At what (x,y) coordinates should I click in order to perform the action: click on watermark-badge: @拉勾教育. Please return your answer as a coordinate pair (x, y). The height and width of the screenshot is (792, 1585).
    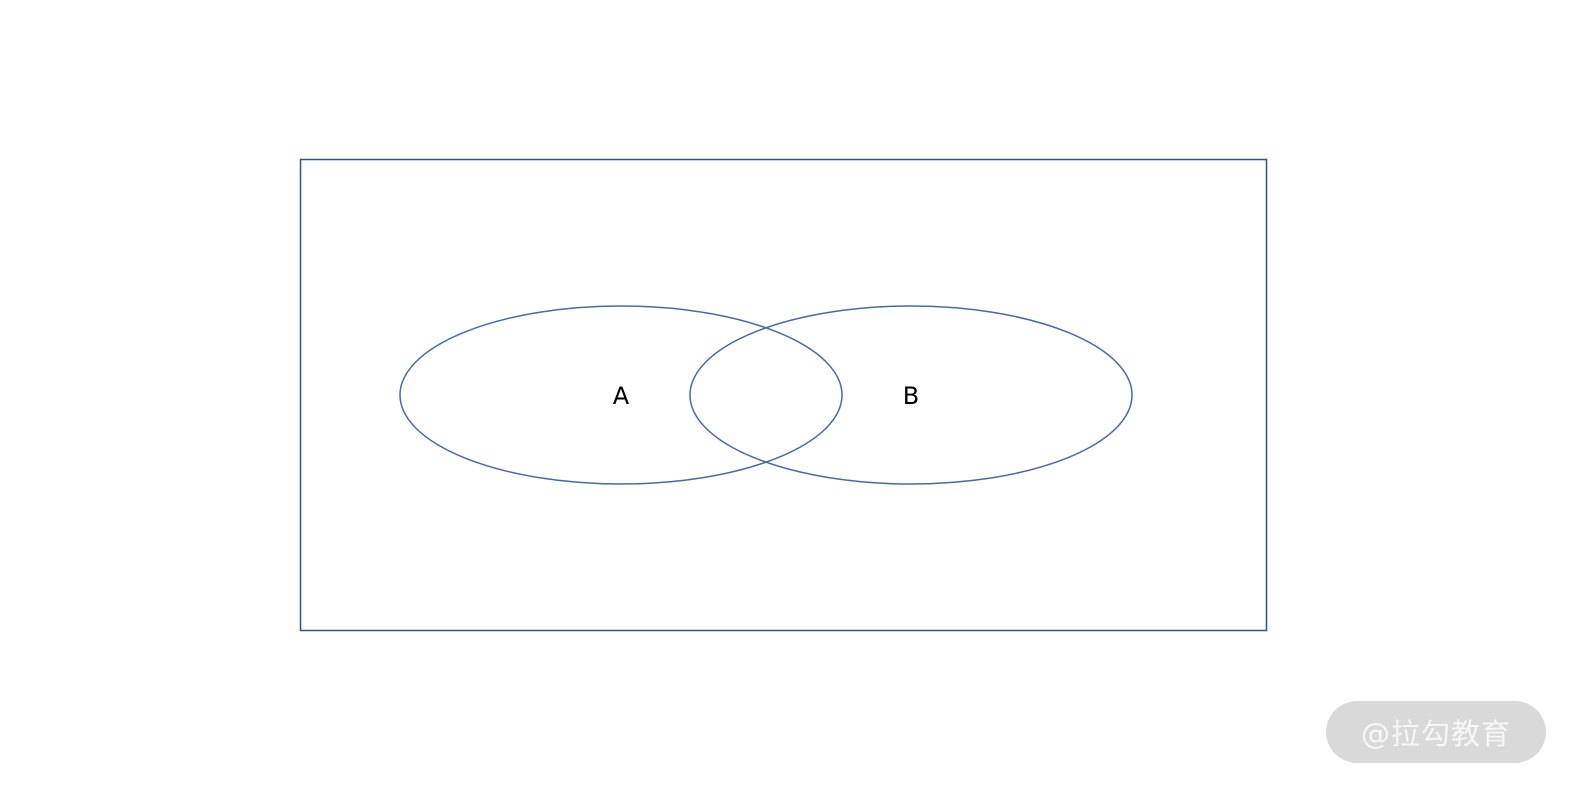
    Looking at the image, I should click on (1436, 732).